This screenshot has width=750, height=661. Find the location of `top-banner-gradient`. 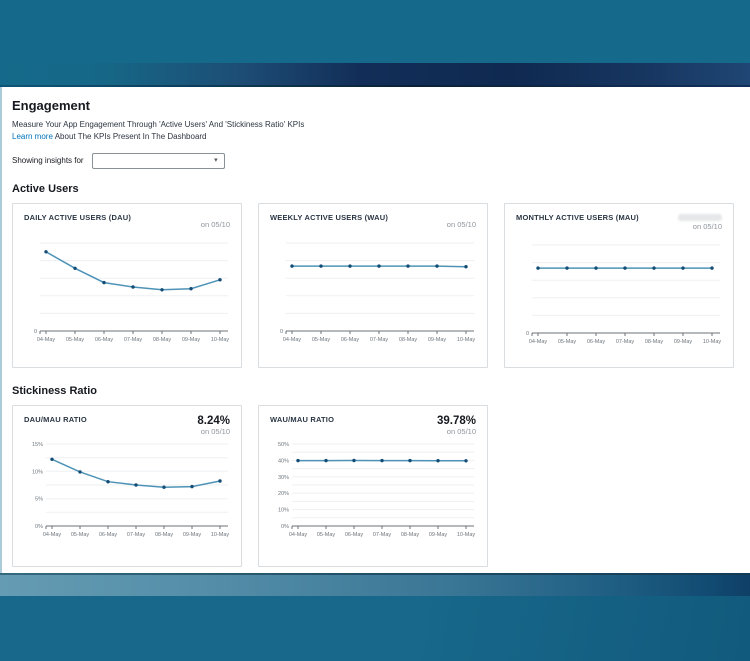

top-banner-gradient is located at coordinates (375, 74).